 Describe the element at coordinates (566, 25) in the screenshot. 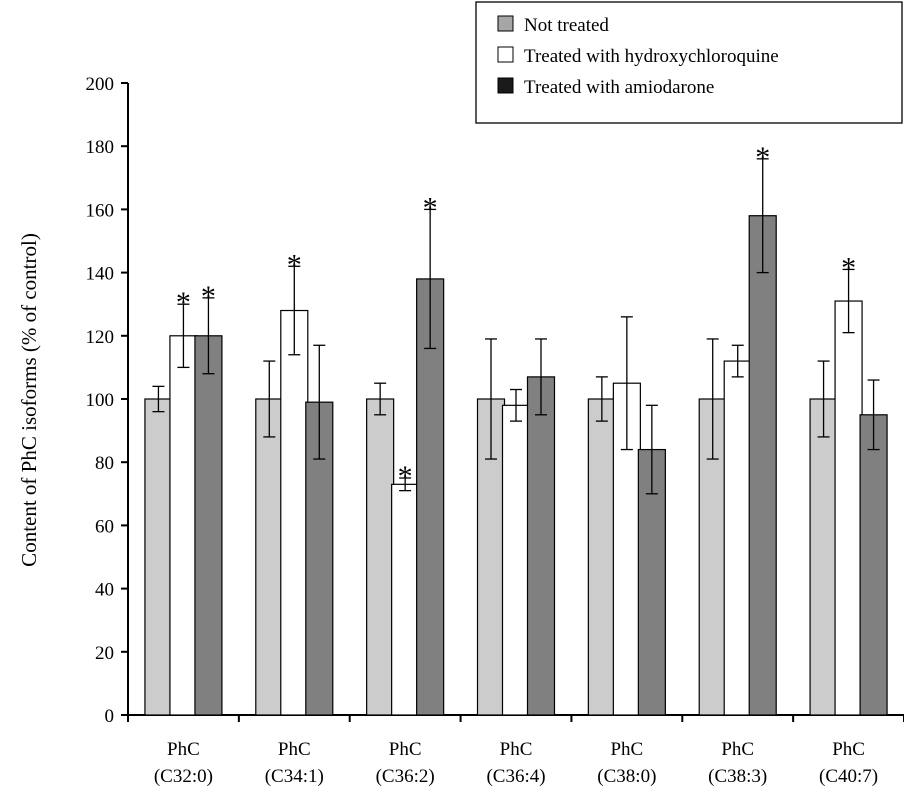

I see `legend-label: Not treated` at that location.